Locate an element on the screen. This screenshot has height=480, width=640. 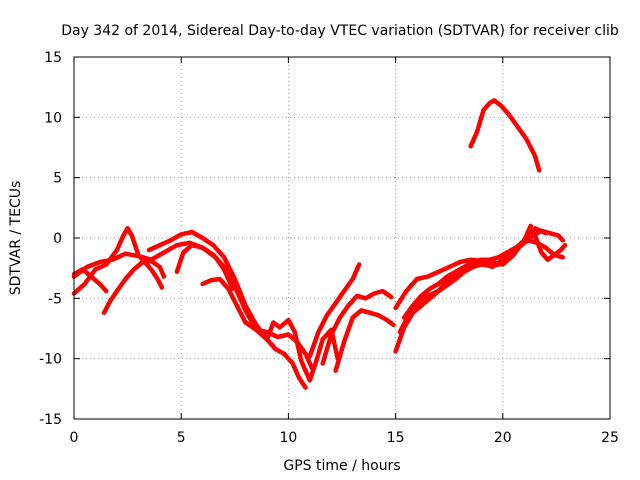
x-tick-label: 5 is located at coordinates (181, 438).